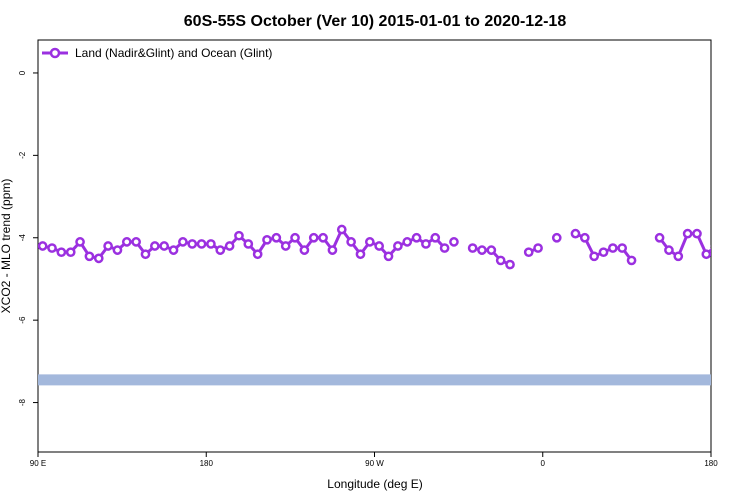  I want to click on y-tick-label: -4, so click(22, 238).